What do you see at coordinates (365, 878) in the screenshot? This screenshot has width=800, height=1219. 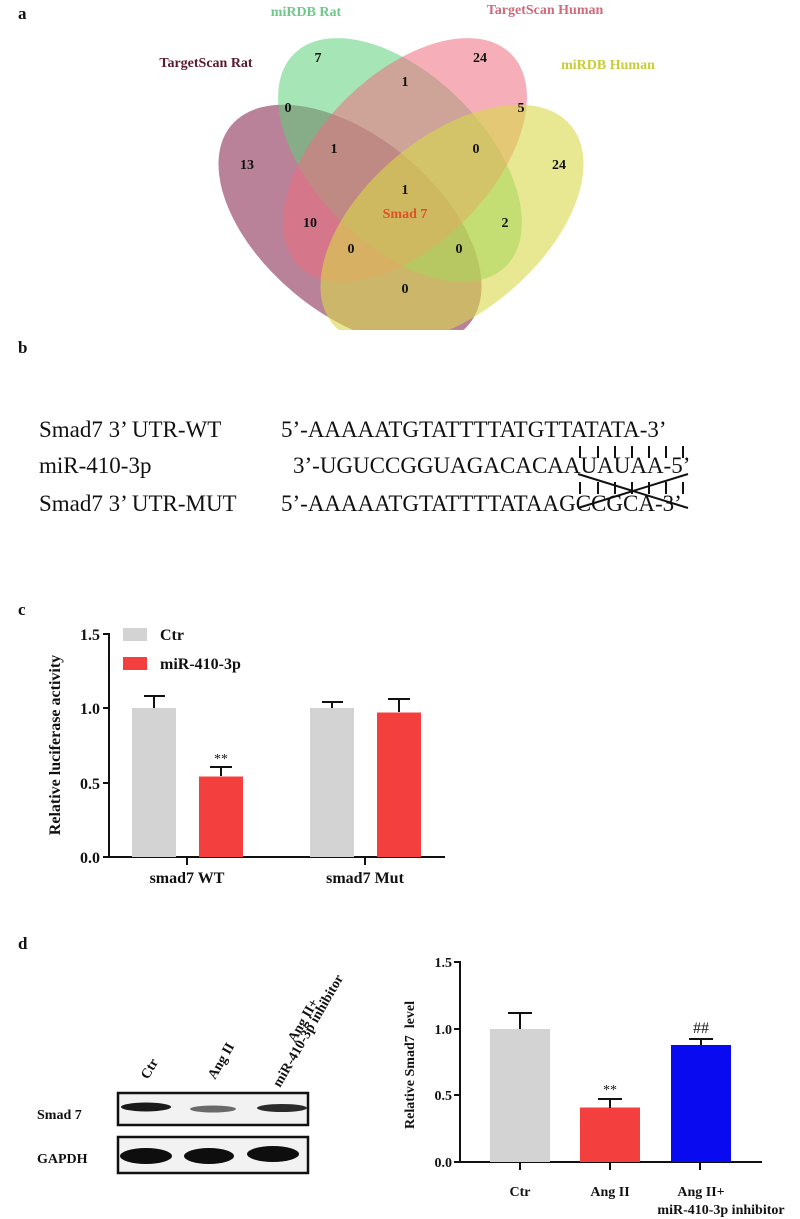 I see `x-tick: smad7 Mut` at bounding box center [365, 878].